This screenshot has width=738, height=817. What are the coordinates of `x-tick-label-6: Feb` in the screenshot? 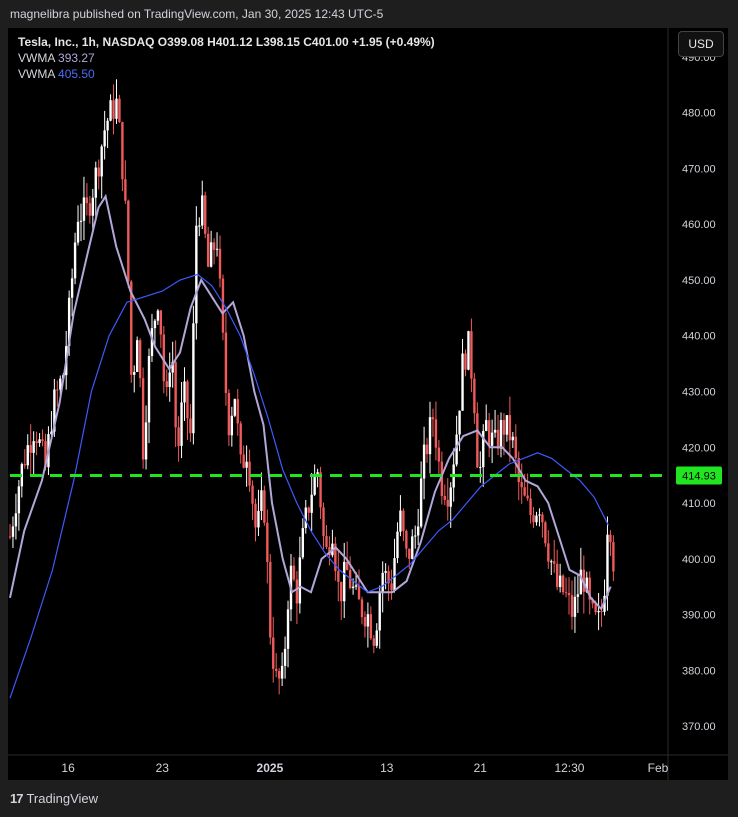 It's located at (658, 768).